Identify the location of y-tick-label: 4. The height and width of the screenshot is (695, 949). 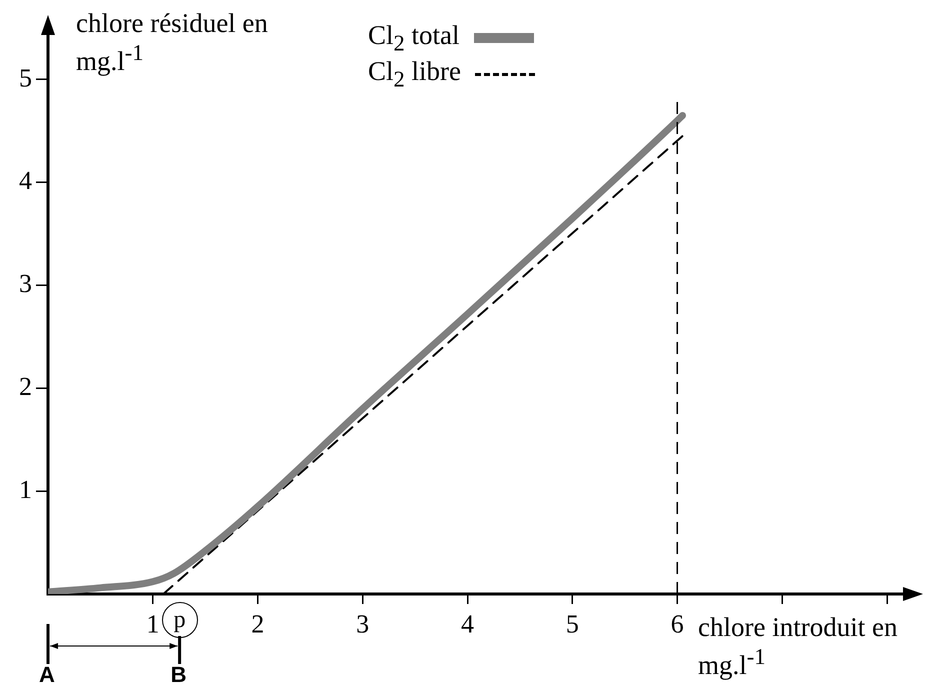
(25, 181).